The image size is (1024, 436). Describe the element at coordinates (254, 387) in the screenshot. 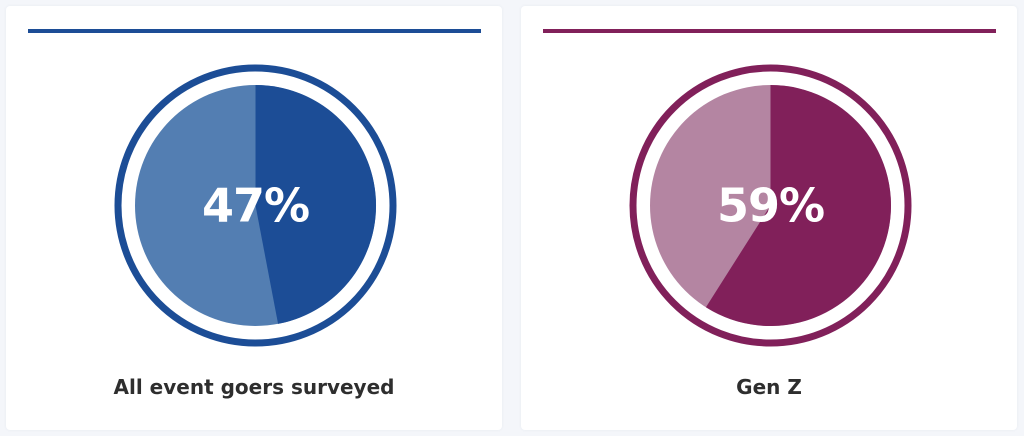

I see `chart-caption: All event goers surveyed` at that location.